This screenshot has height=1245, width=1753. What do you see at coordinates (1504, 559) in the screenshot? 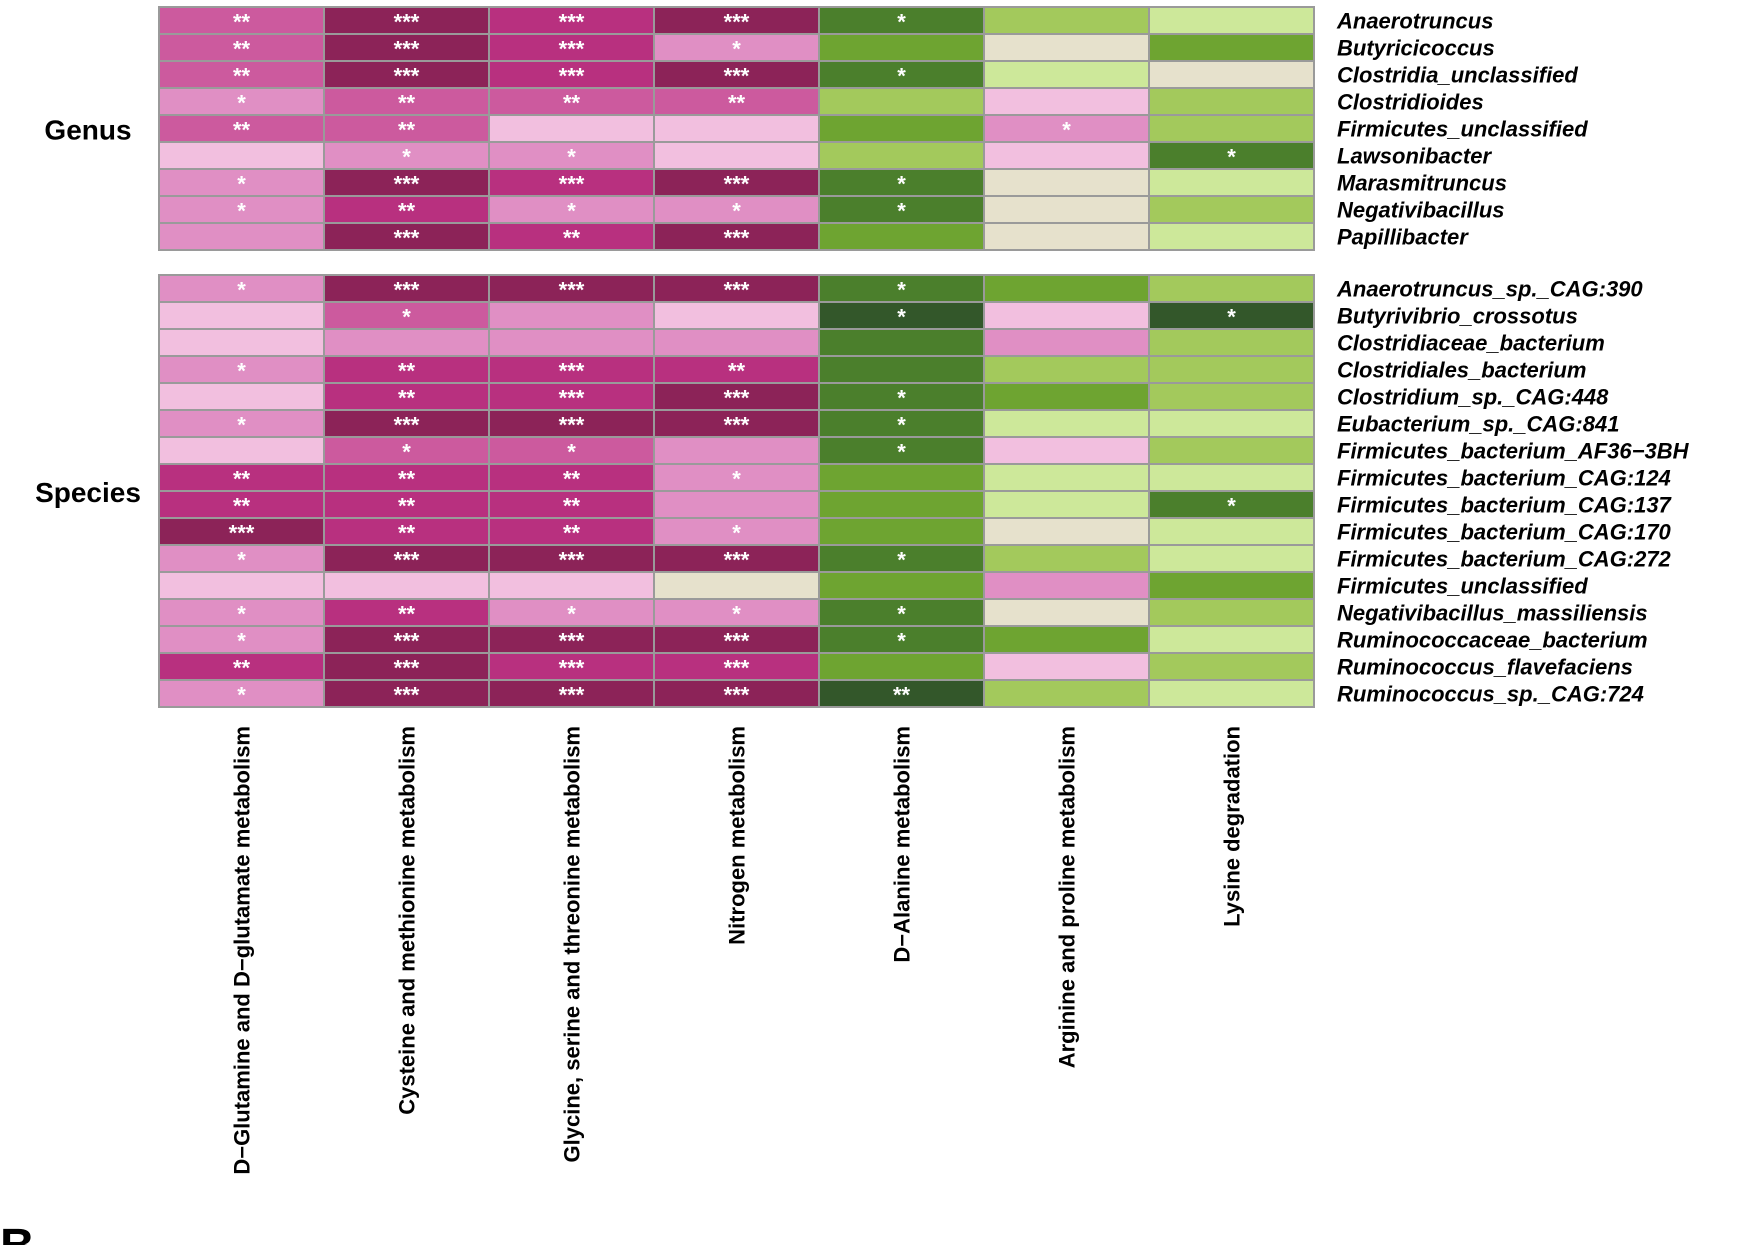
I see `row-label: Firmicutes_bacterium_CAG:272` at bounding box center [1504, 559].